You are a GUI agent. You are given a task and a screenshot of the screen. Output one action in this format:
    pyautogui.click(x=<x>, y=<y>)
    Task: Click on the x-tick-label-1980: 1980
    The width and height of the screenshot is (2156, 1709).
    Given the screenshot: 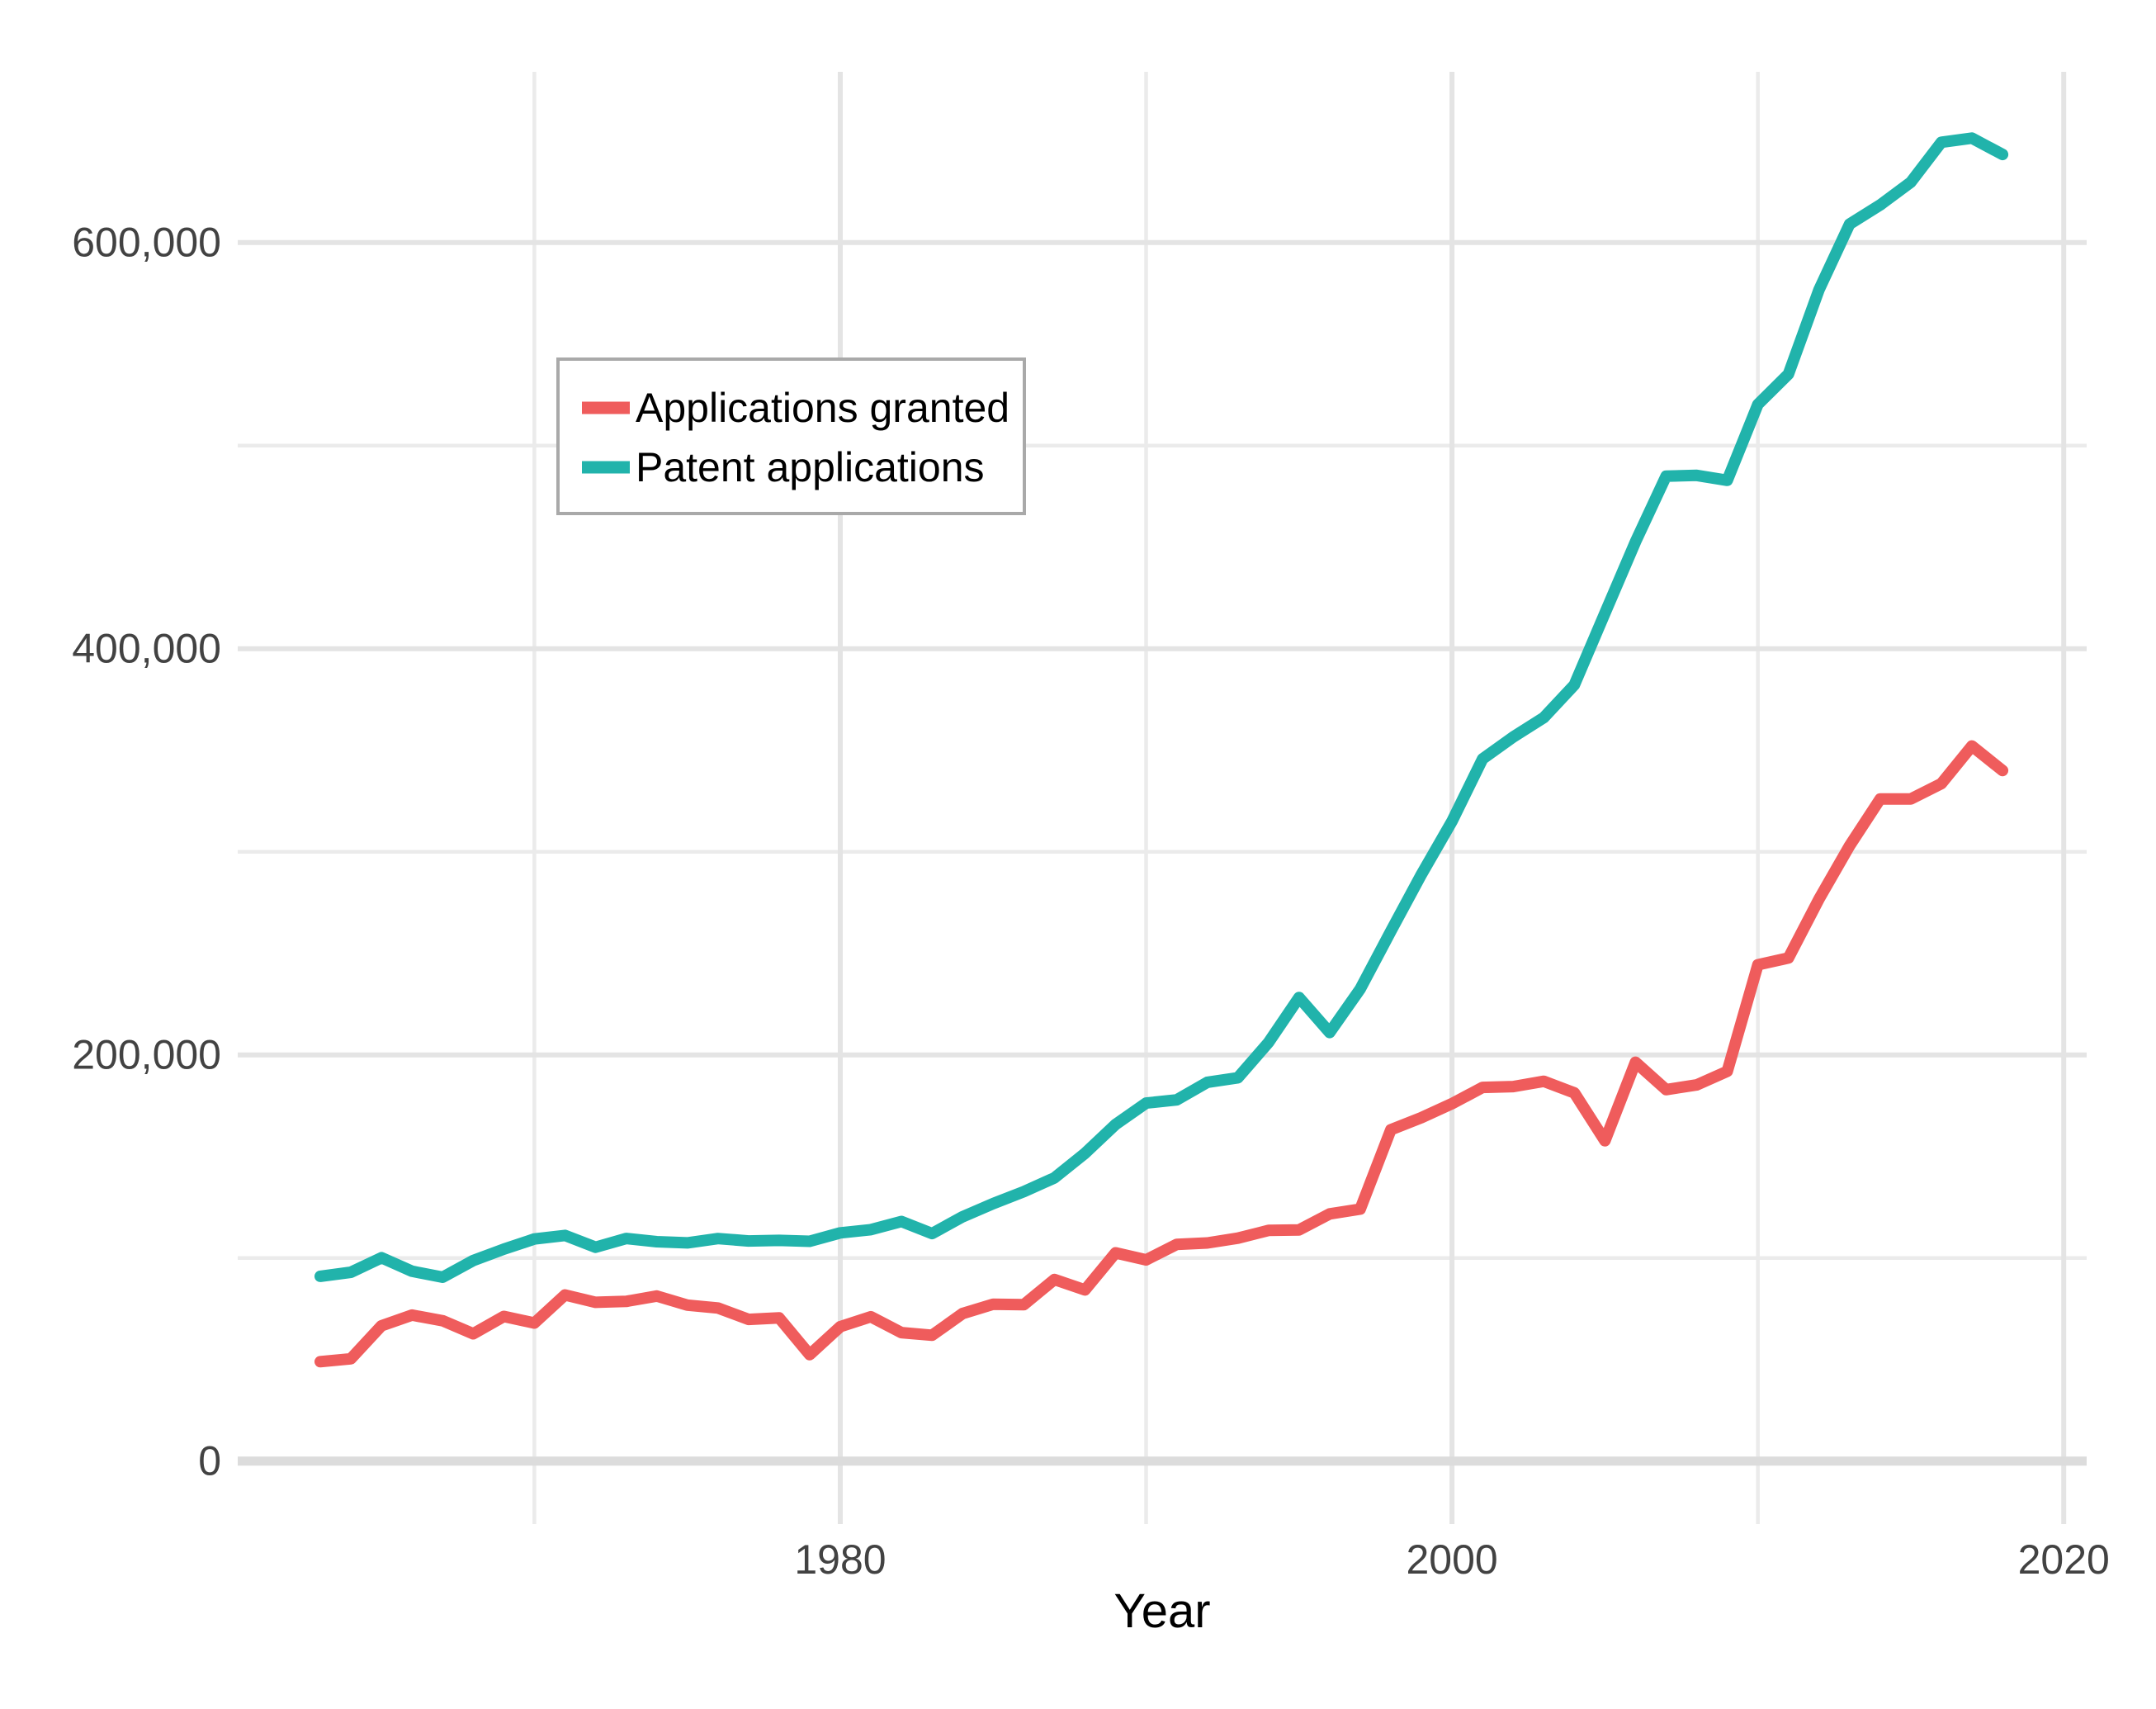 What is the action you would take?
    pyautogui.click(x=840, y=1559)
    